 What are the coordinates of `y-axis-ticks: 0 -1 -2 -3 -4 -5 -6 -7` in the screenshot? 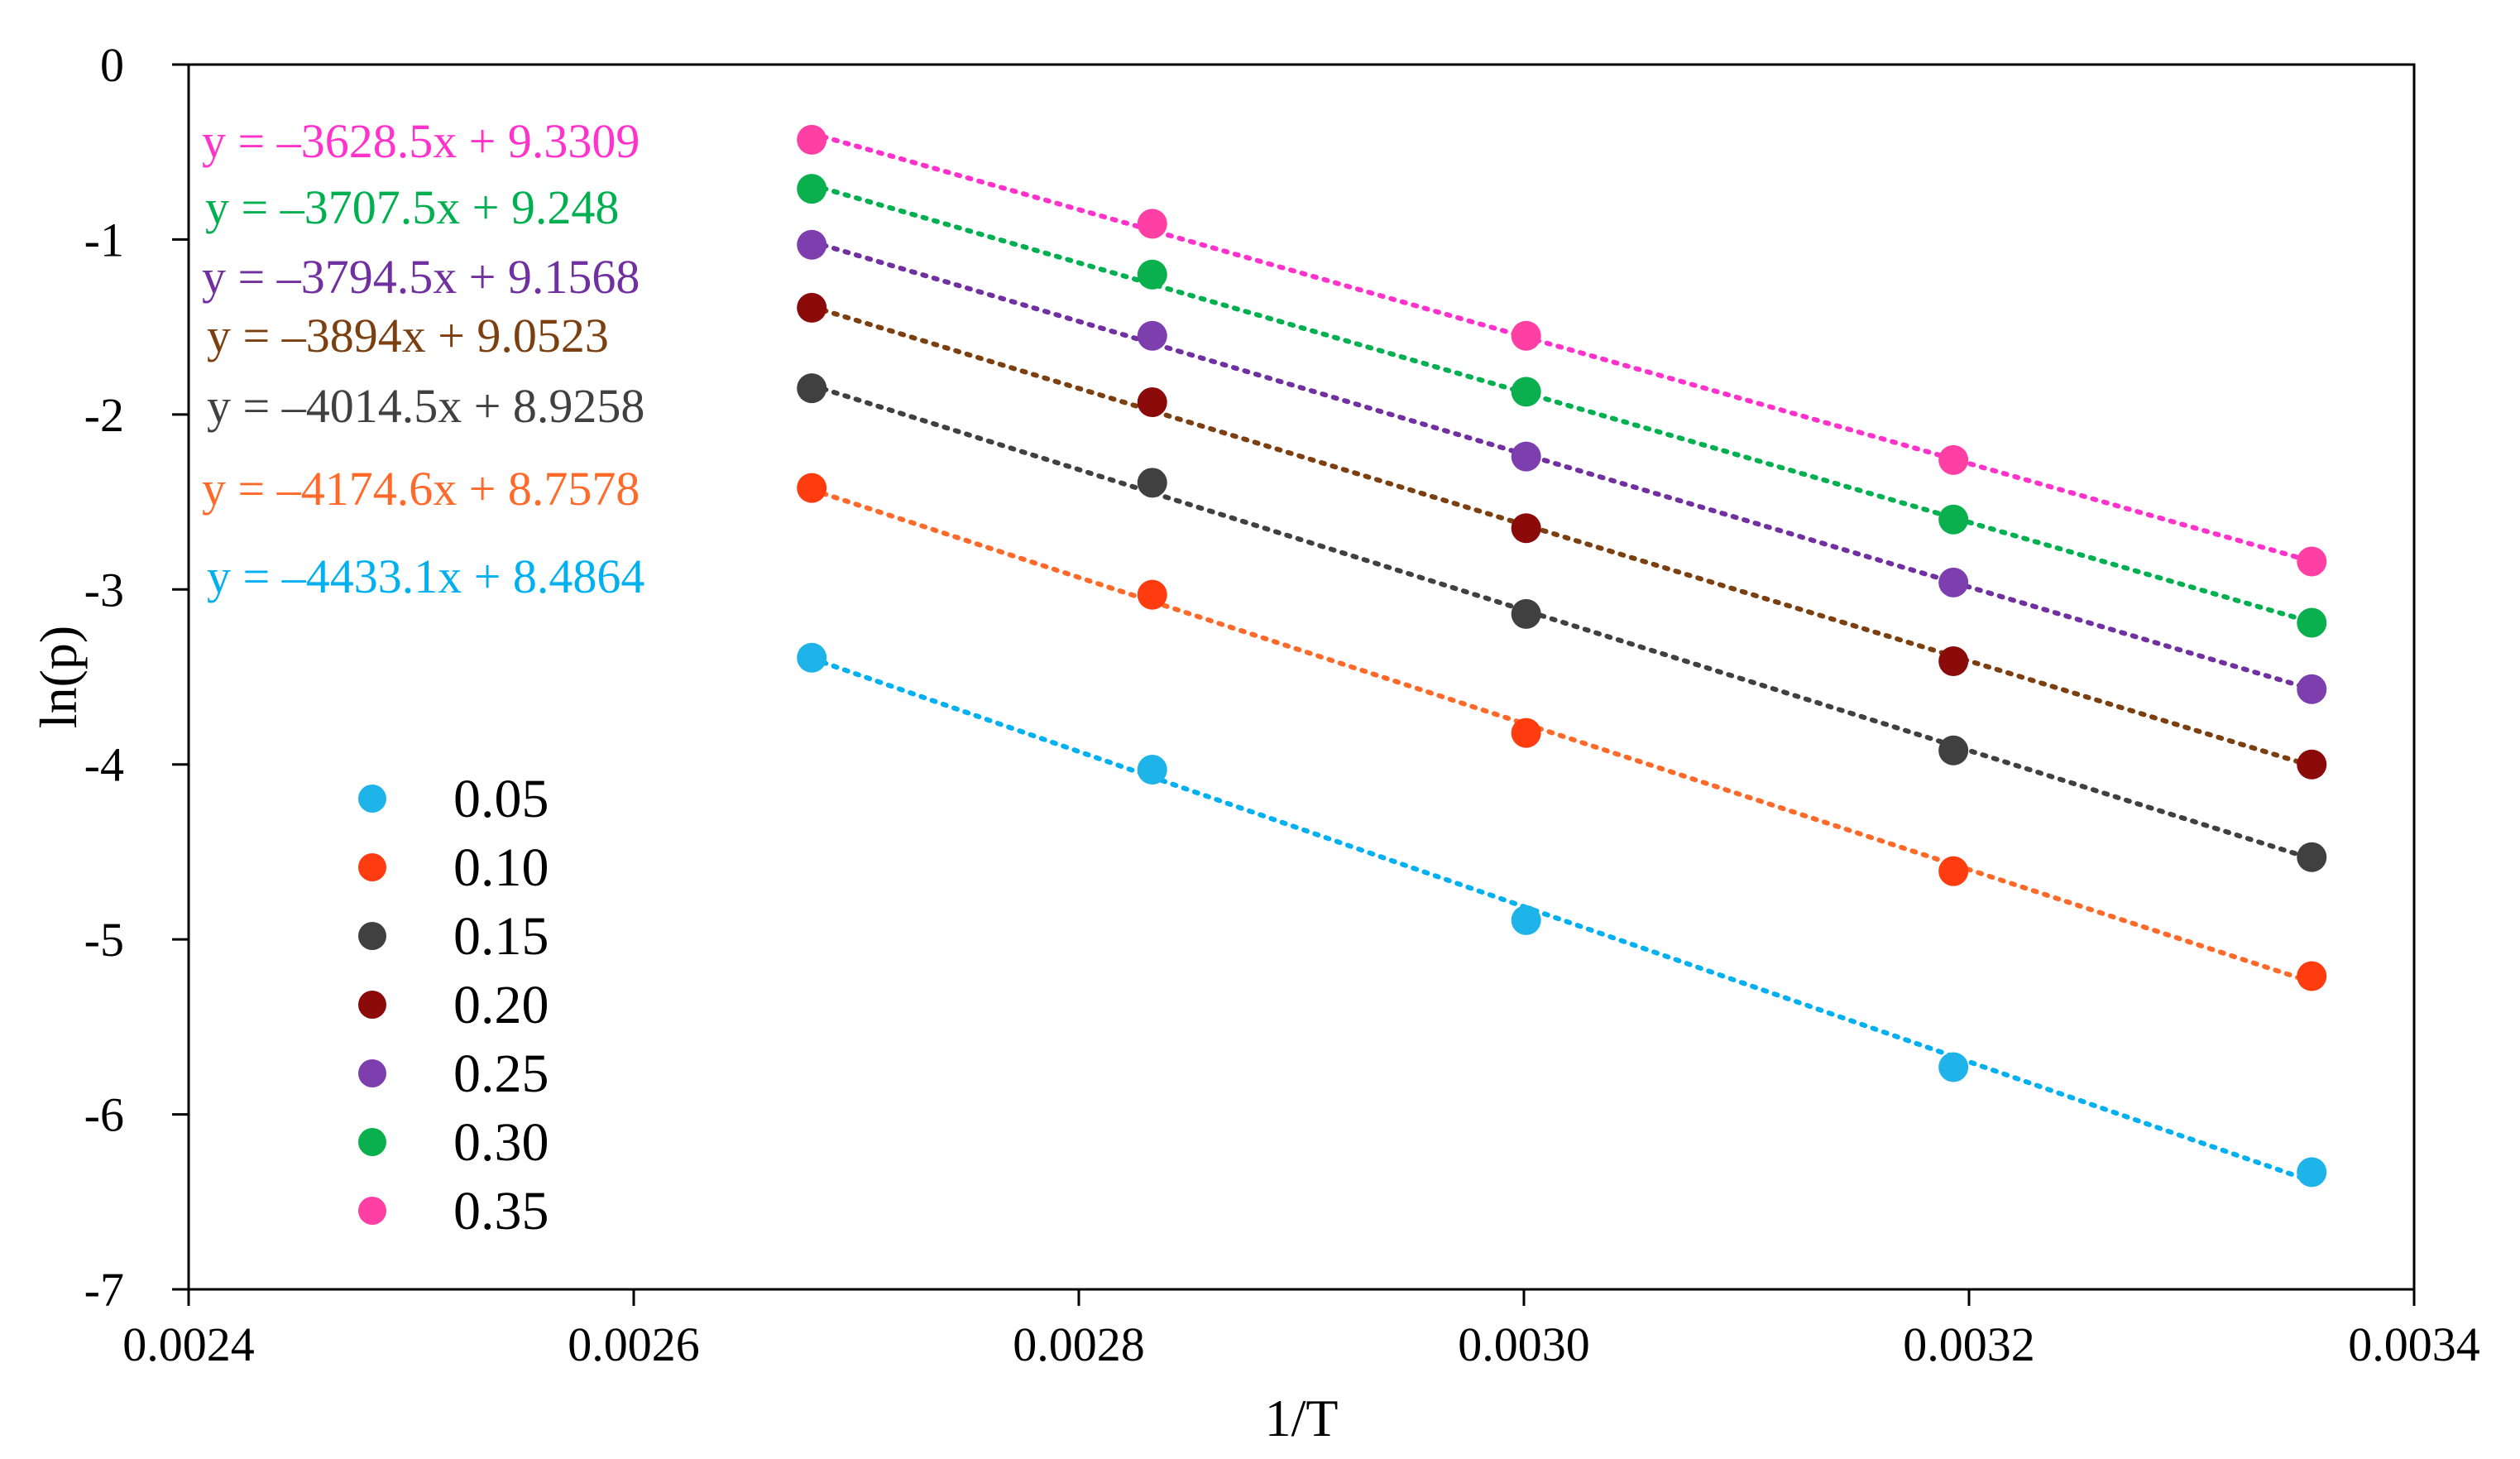 It's located at (136, 677).